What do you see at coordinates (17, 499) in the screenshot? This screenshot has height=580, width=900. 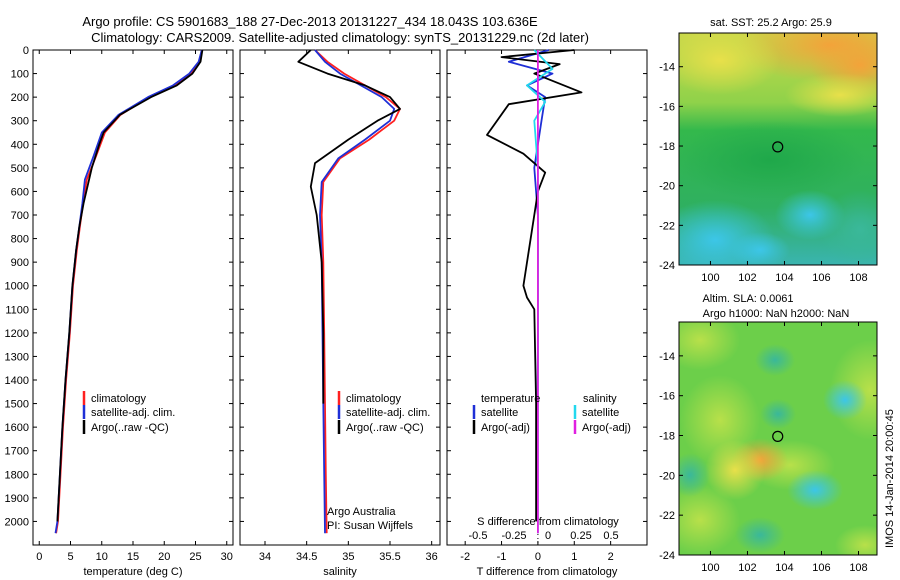 I see `depth-tick-label: 1900` at bounding box center [17, 499].